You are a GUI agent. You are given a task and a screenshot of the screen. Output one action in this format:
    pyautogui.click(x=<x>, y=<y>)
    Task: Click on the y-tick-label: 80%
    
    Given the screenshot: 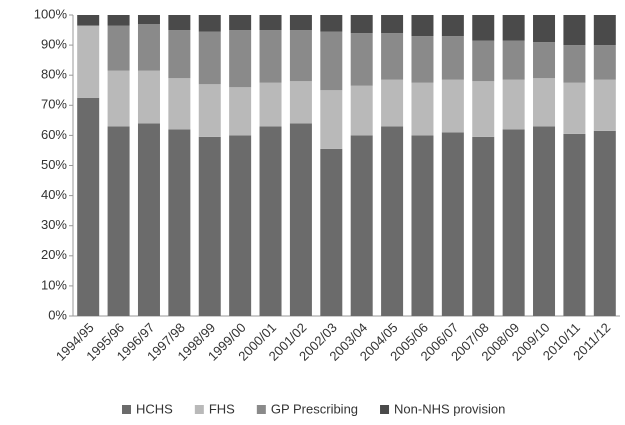 What is the action you would take?
    pyautogui.click(x=54, y=74)
    